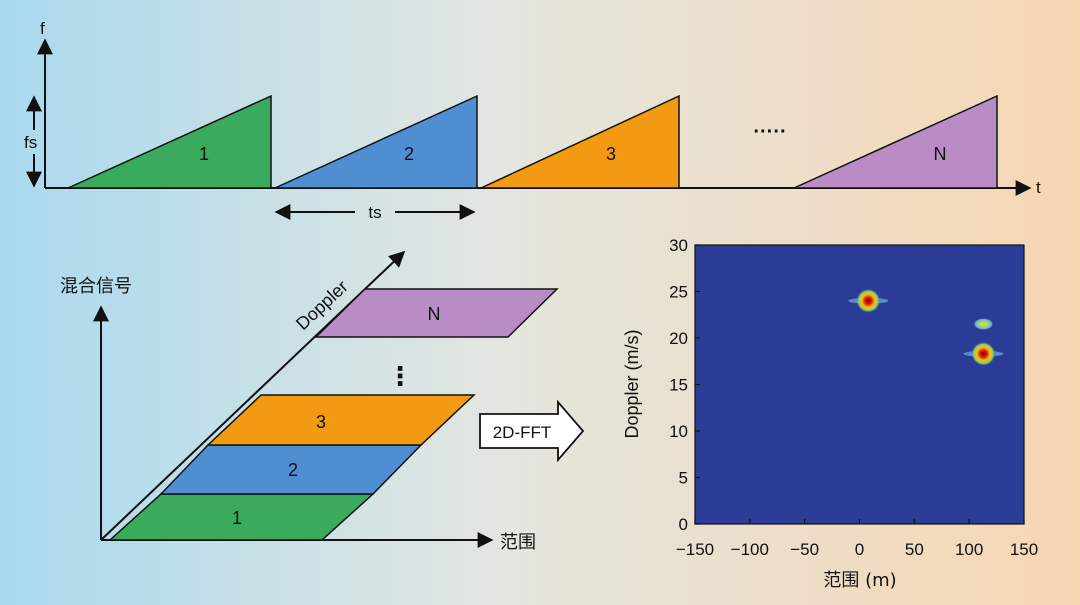  What do you see at coordinates (969, 549) in the screenshot?
I see `x-tick-label: 100` at bounding box center [969, 549].